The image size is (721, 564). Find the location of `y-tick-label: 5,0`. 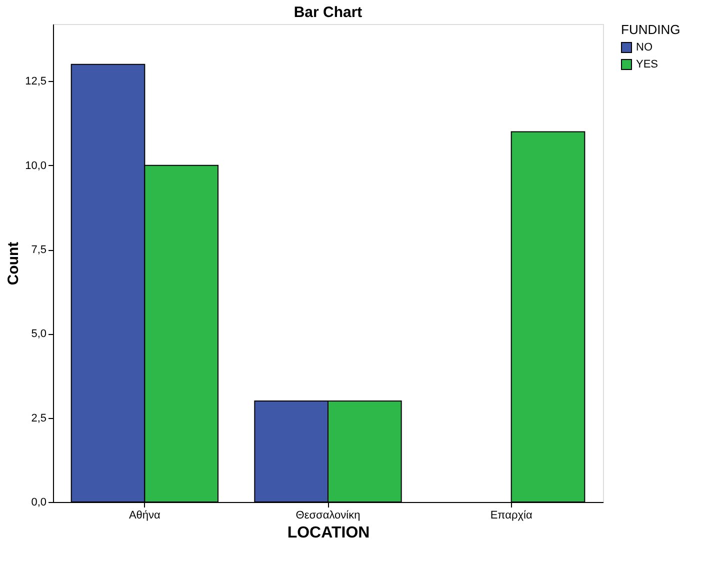

y-tick-label: 5,0 is located at coordinates (38, 334).